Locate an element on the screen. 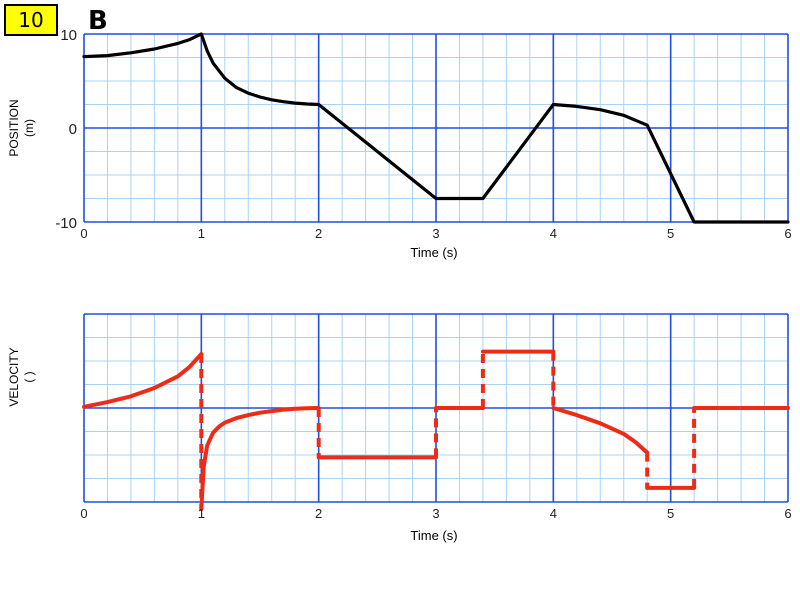 This screenshot has width=800, height=600. velocity-x-tick-label: 4 is located at coordinates (553, 513).